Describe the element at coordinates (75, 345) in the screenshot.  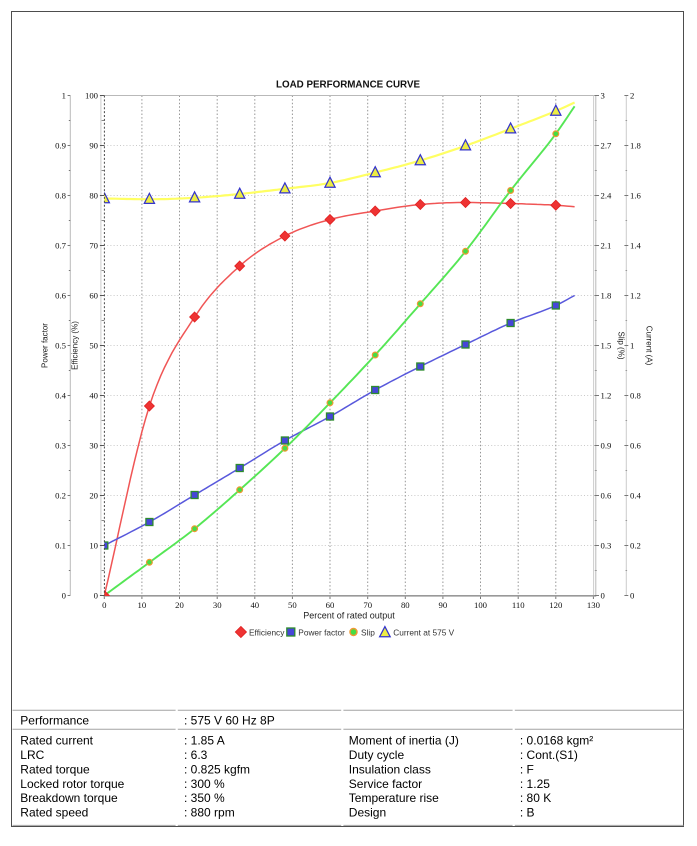
I see `svg-text: Efficiency (%)` at that location.